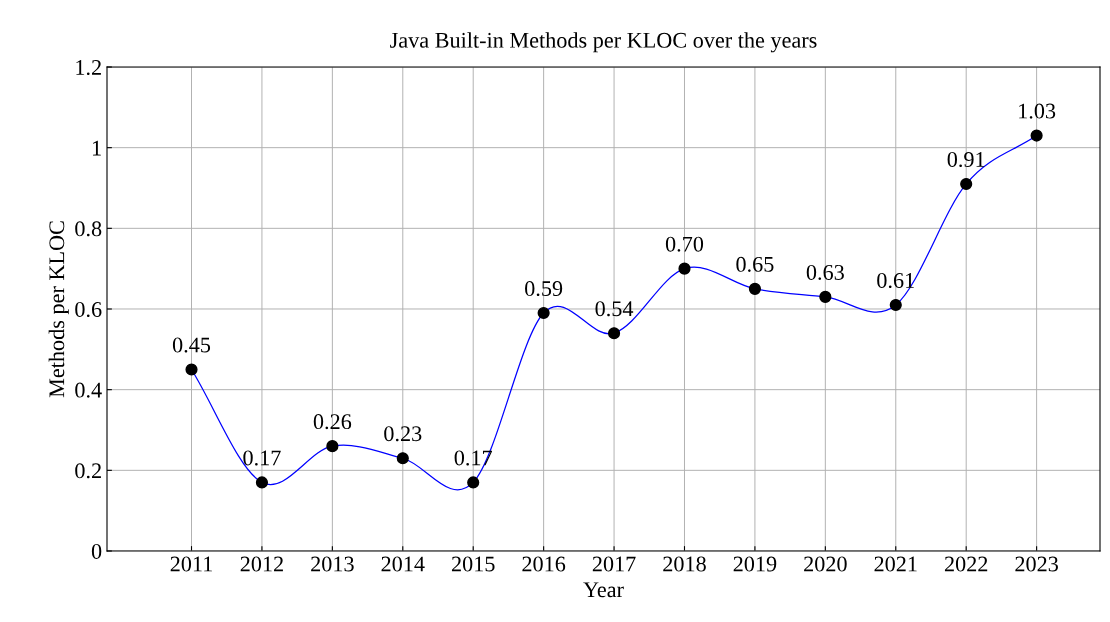 The height and width of the screenshot is (622, 1110). I want to click on y-tick-label: 0.4, so click(88, 390).